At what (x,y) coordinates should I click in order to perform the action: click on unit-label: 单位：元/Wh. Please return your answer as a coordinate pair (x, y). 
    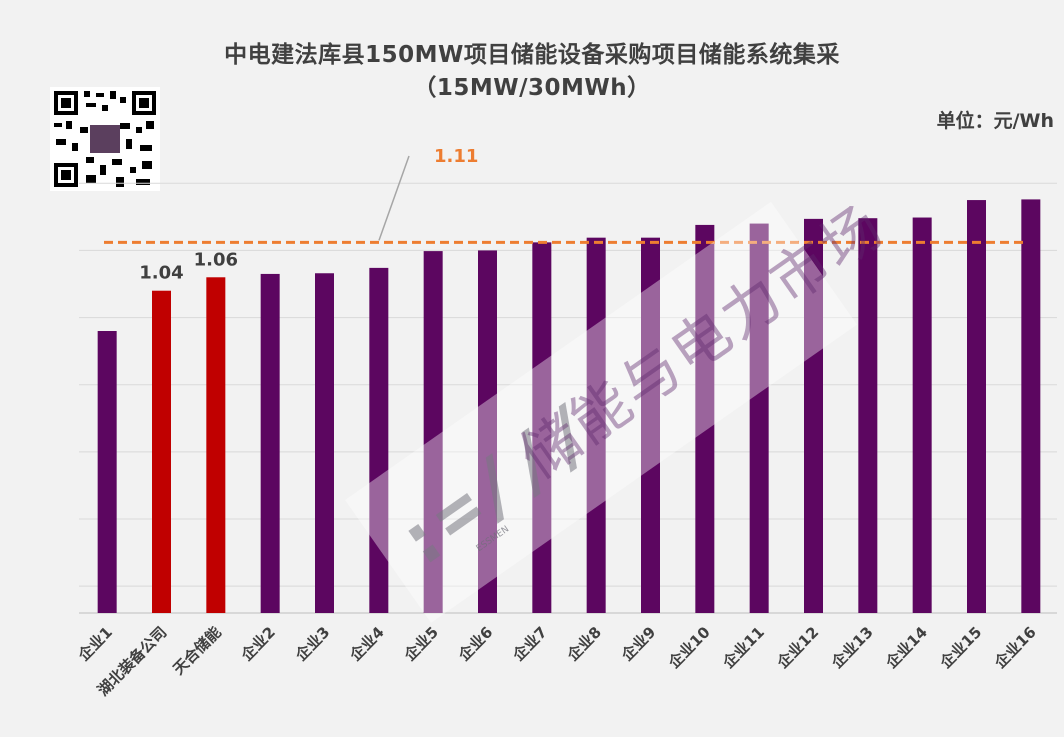
    Looking at the image, I should click on (995, 121).